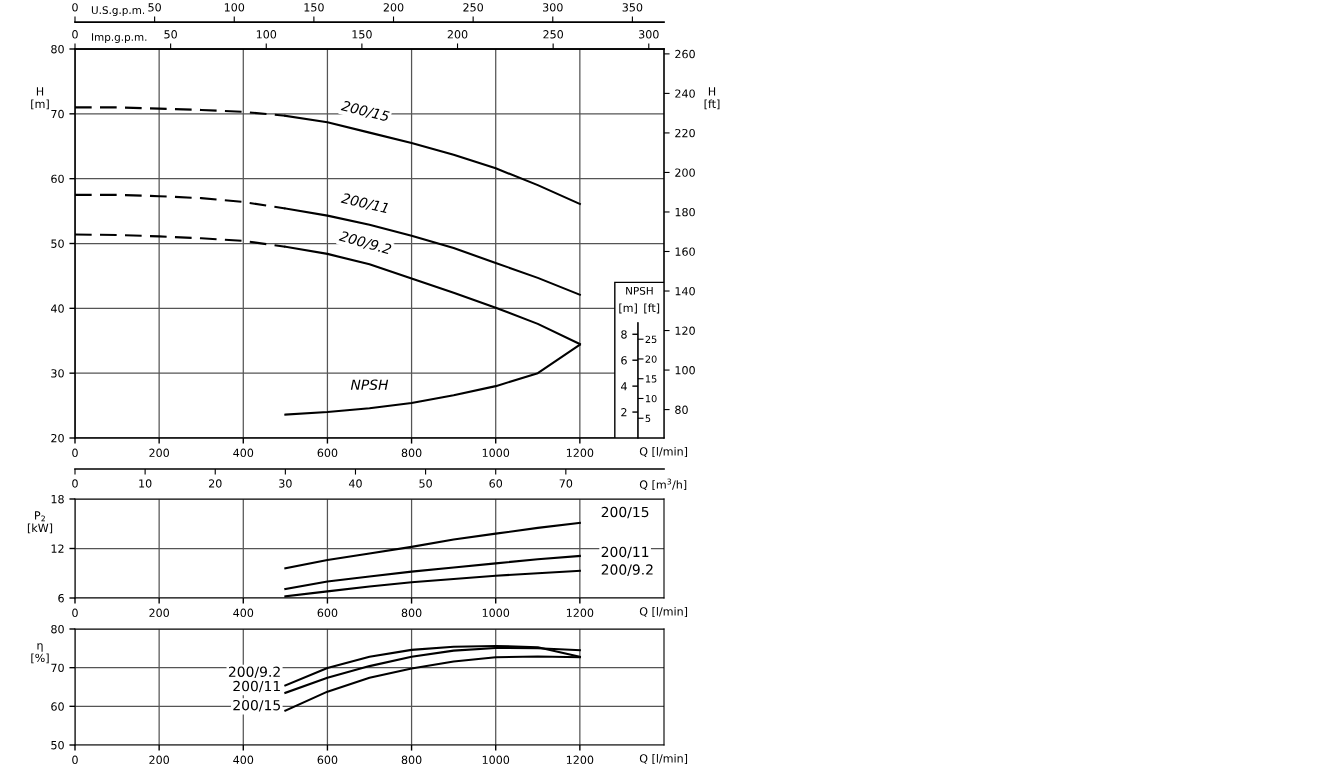 The width and height of the screenshot is (1344, 768). I want to click on y2-tick-label: 240, so click(685, 93).